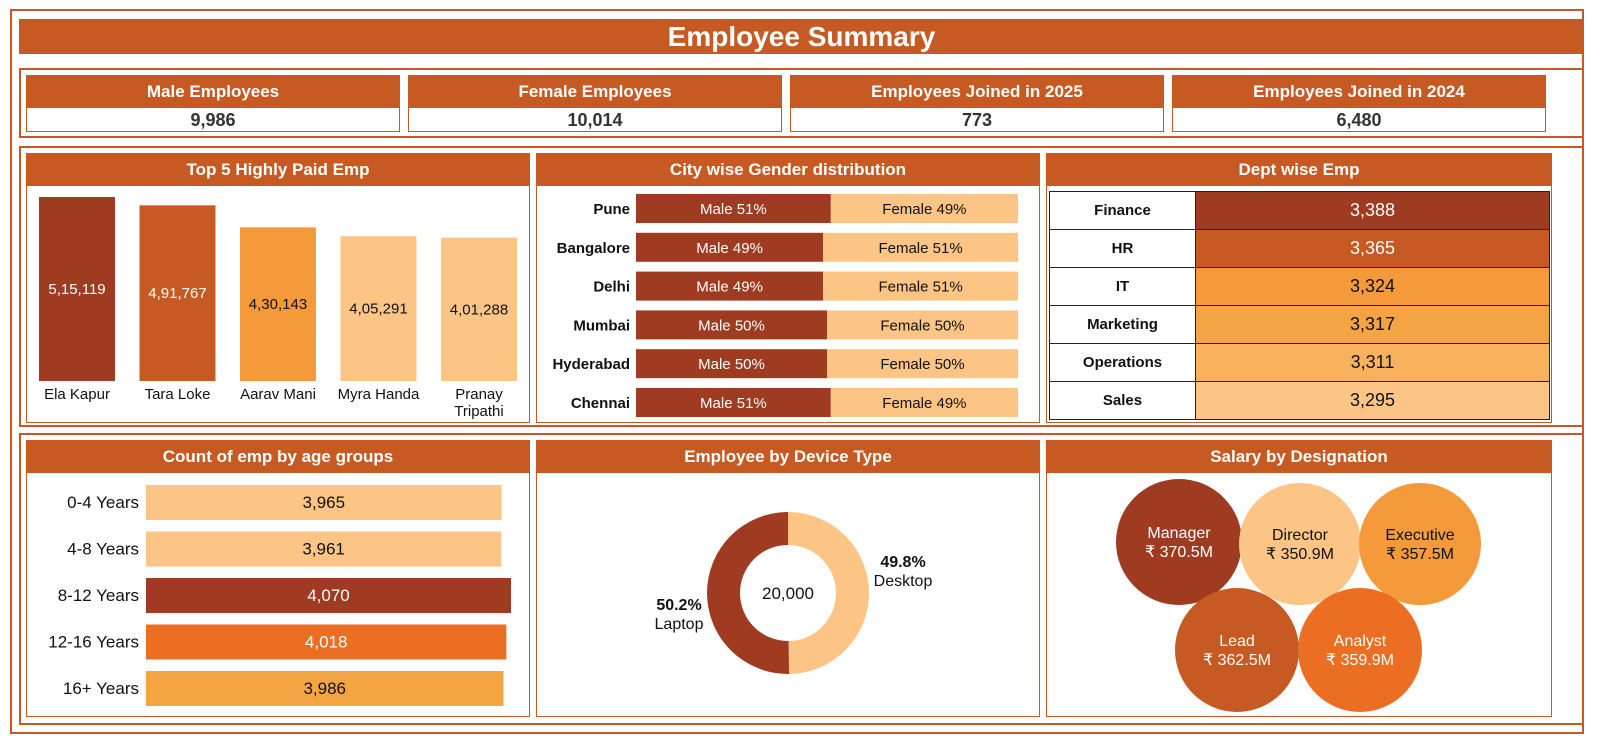  What do you see at coordinates (1299, 170) in the screenshot?
I see `panel-title: Dept wise Emp` at bounding box center [1299, 170].